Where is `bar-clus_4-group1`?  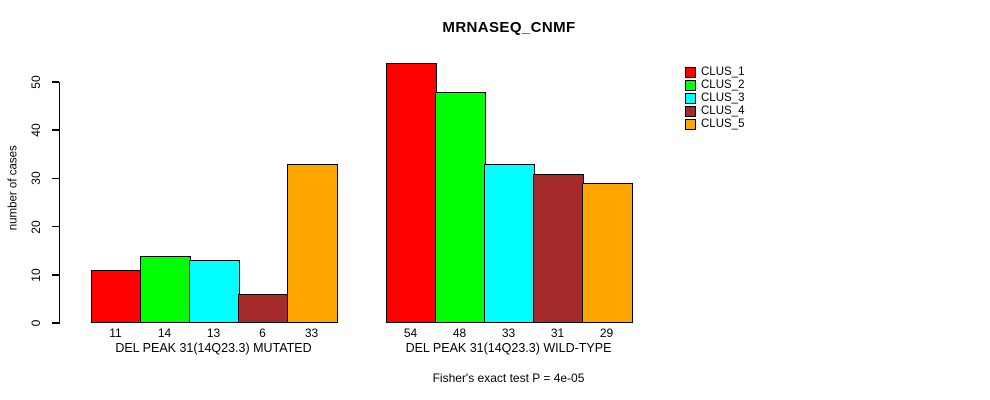 bar-clus_4-group1 is located at coordinates (263, 308).